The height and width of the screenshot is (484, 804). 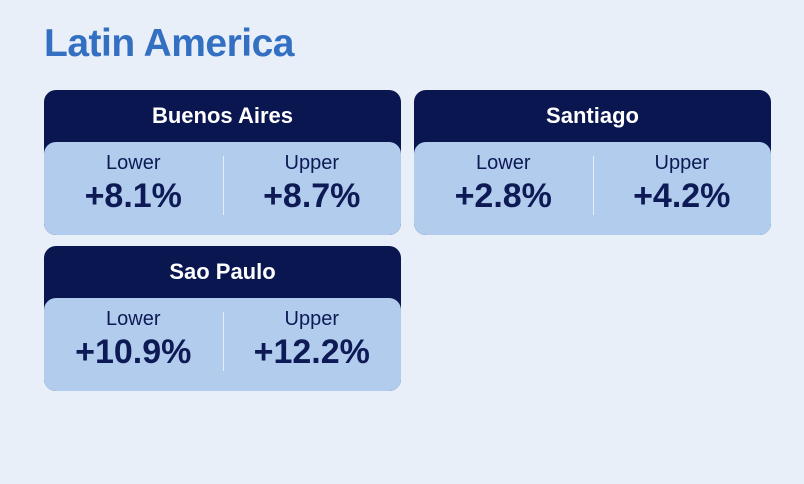 I want to click on city-name: Buenos Aires, so click(x=222, y=115).